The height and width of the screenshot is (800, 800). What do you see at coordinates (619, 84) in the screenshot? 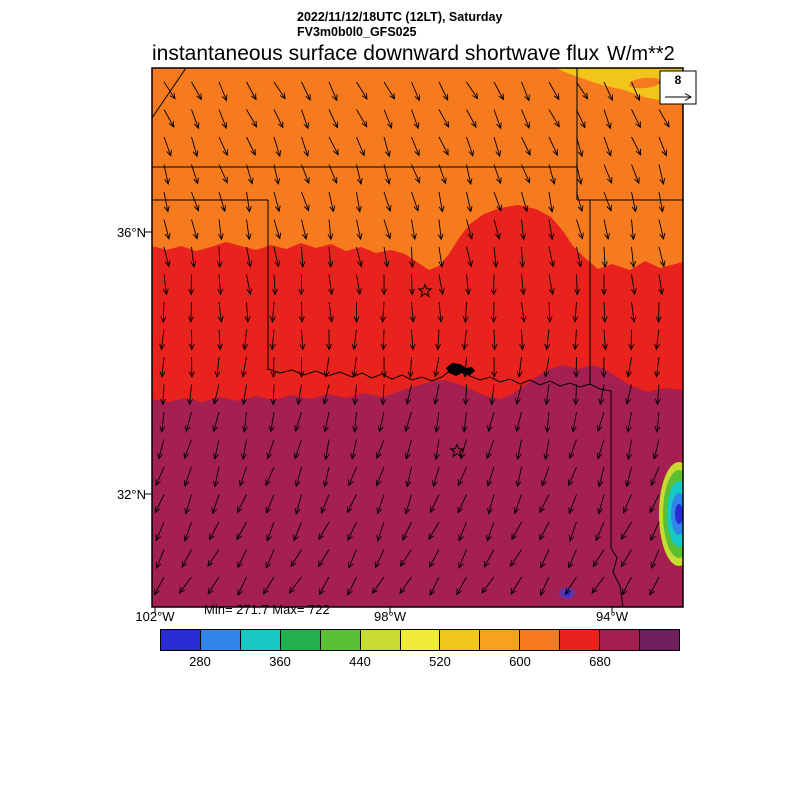
I see `field-northeast-patch` at bounding box center [619, 84].